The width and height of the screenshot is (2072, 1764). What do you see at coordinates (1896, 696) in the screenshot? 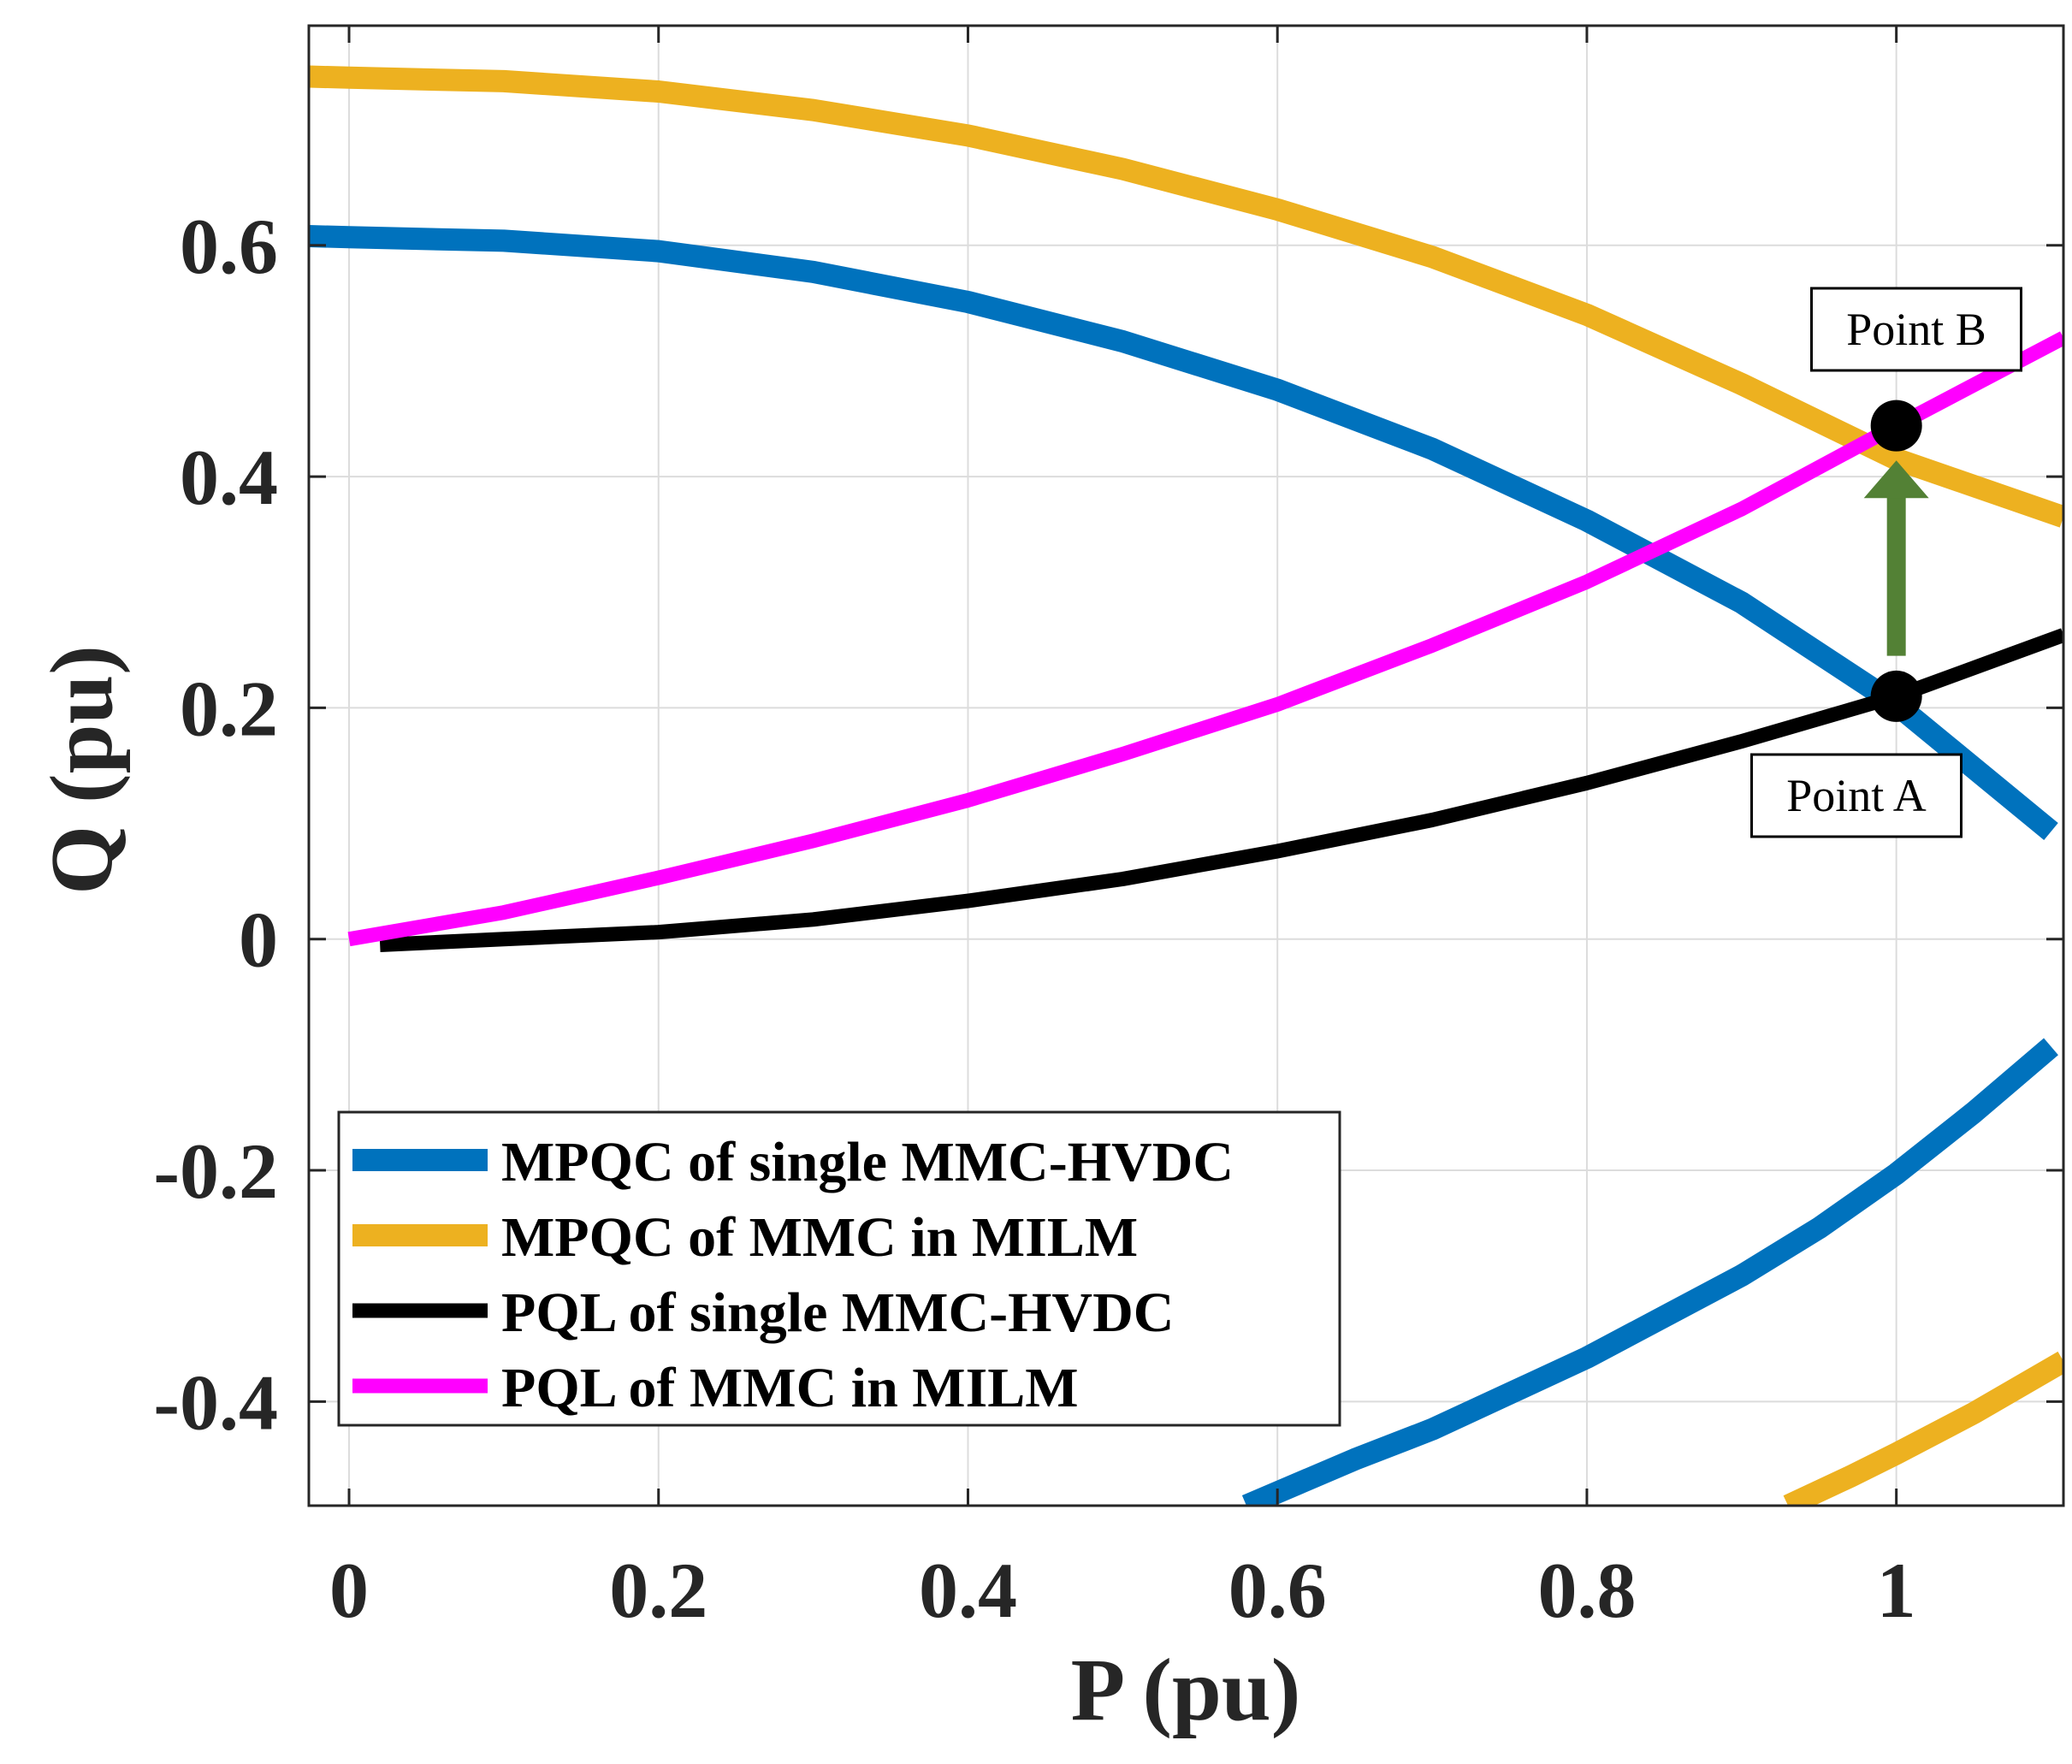
I see `point-marker-a` at bounding box center [1896, 696].